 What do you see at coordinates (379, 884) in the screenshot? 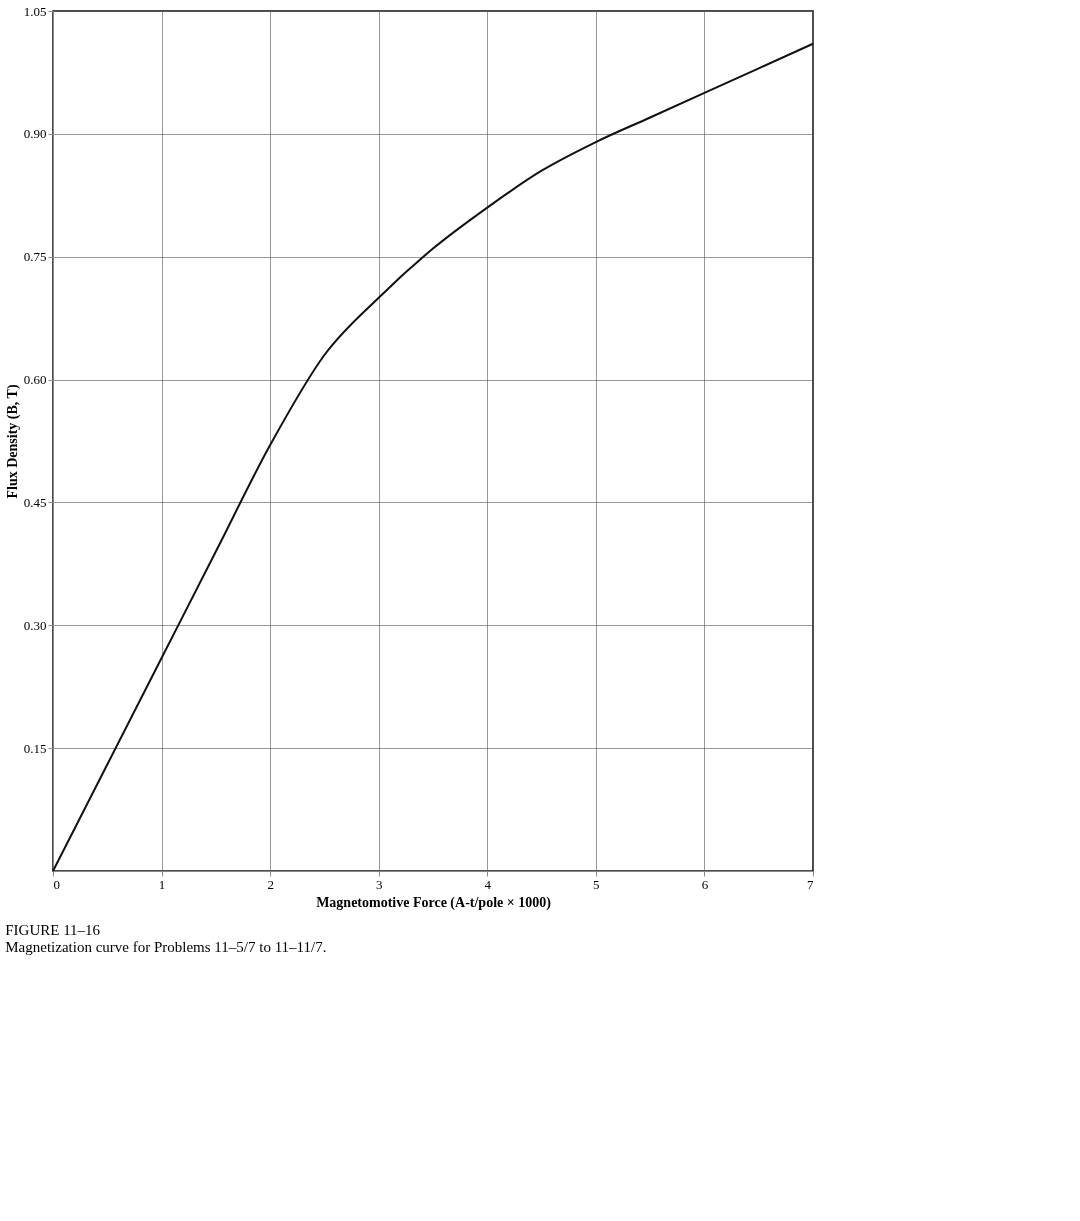
I see `x-tick-label: 3` at bounding box center [379, 884].